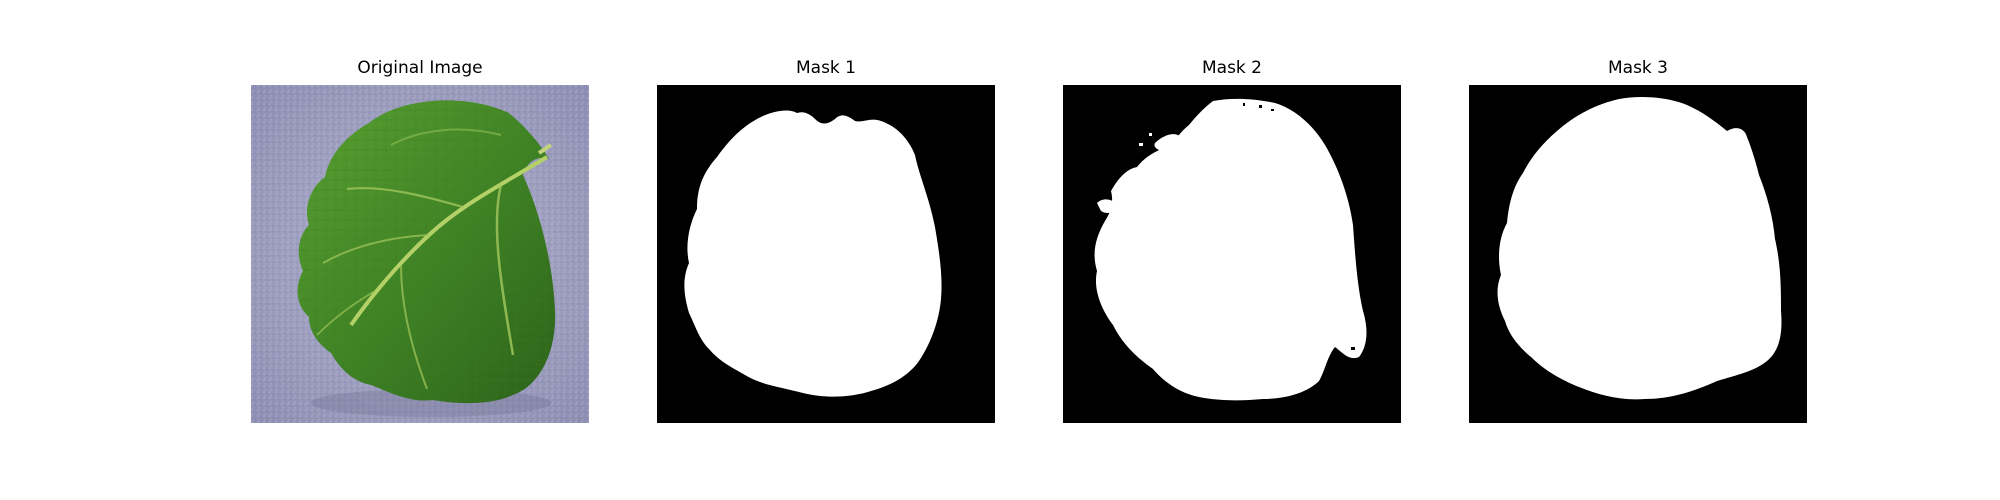  I want to click on panel-mask-3: Mask 3, so click(1638, 243).